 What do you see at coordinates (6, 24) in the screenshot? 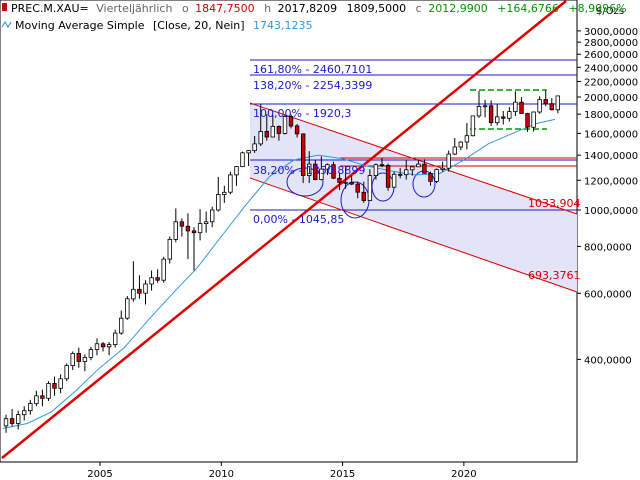
I see `ma-legend-icon` at bounding box center [6, 24].